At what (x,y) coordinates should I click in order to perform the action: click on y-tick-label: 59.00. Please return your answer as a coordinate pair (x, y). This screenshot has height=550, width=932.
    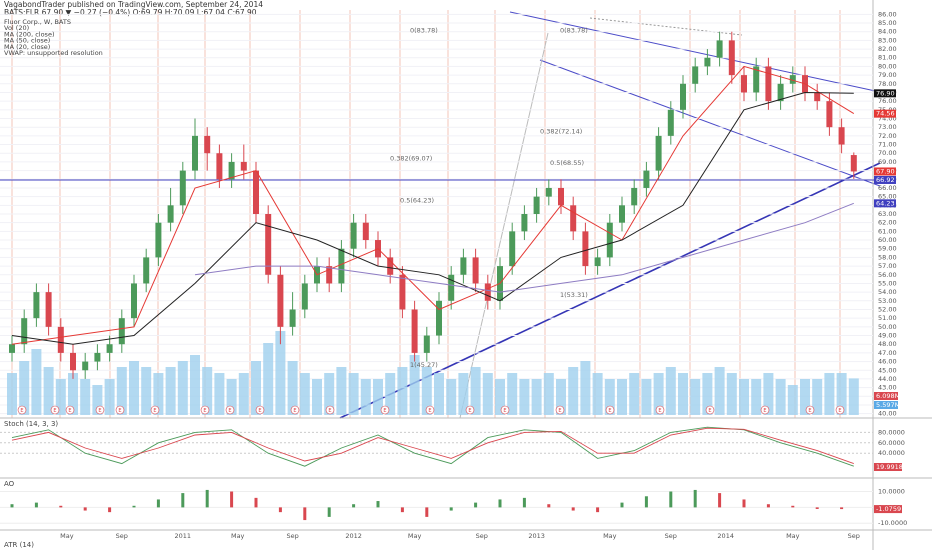
    Looking at the image, I should click on (887, 249).